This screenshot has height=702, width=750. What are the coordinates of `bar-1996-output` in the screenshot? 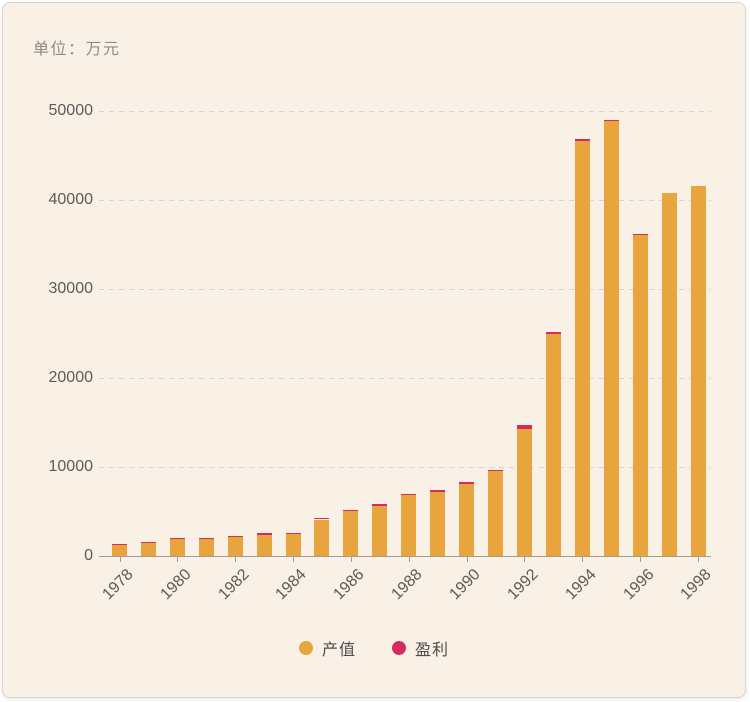 It's located at (640, 395).